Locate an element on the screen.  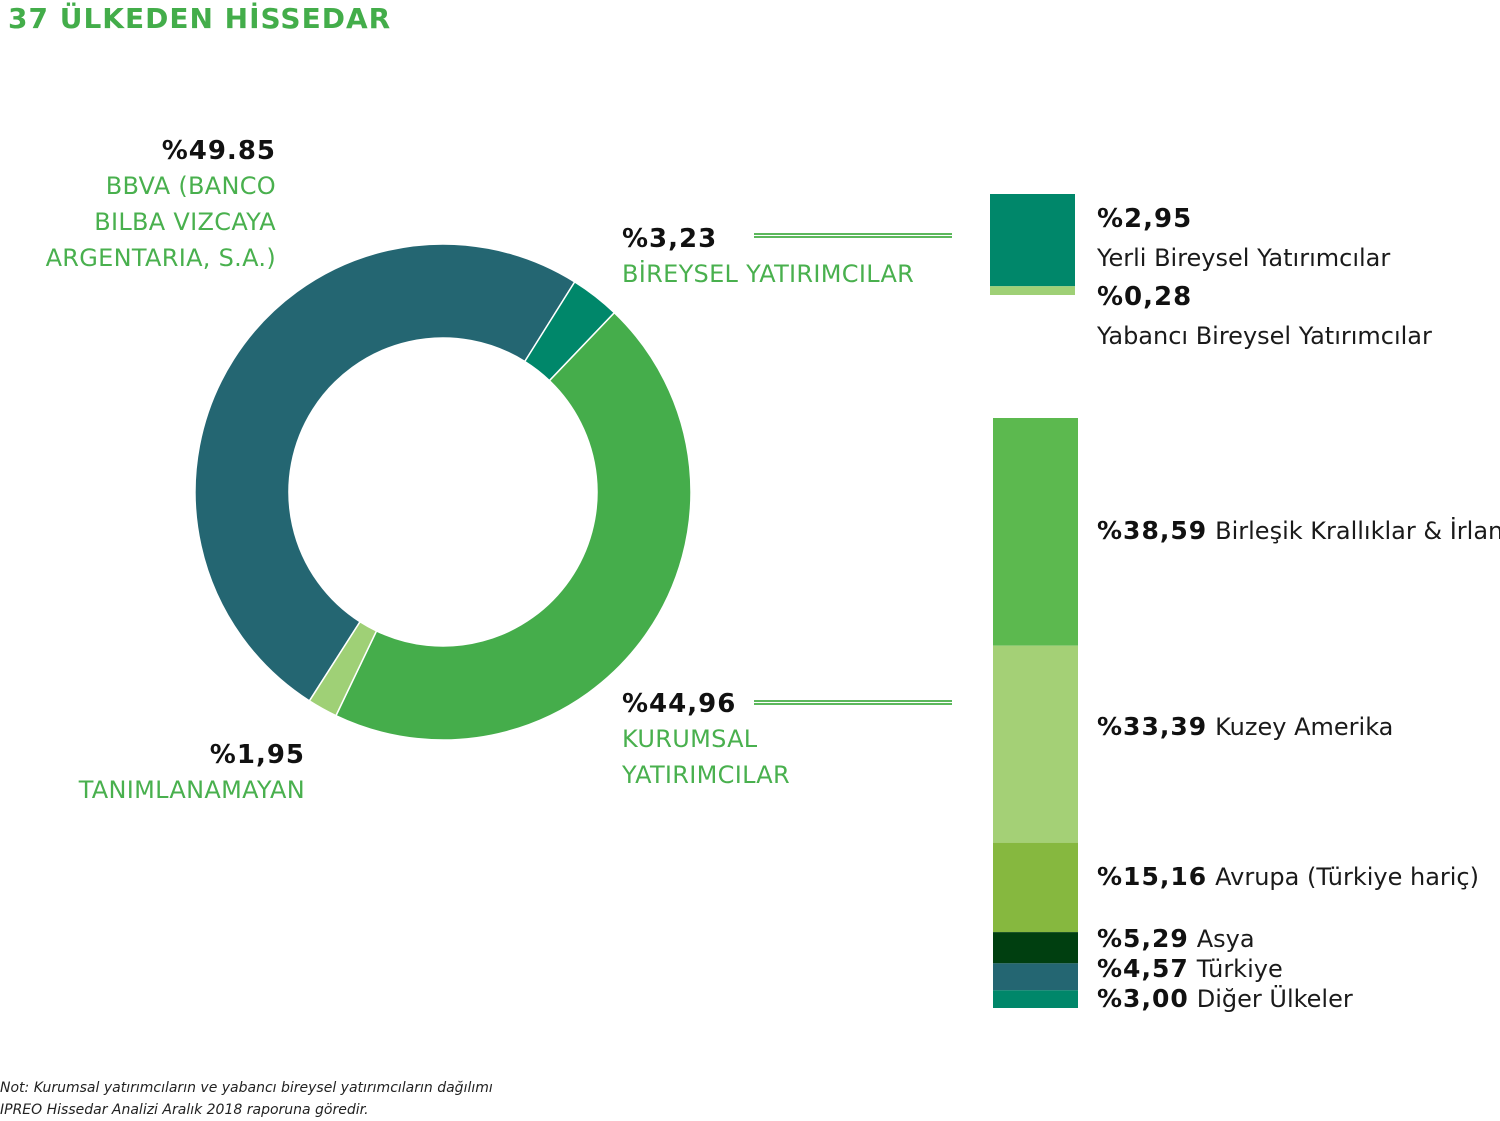
bireysel-stacked-bar is located at coordinates (1032, 244).